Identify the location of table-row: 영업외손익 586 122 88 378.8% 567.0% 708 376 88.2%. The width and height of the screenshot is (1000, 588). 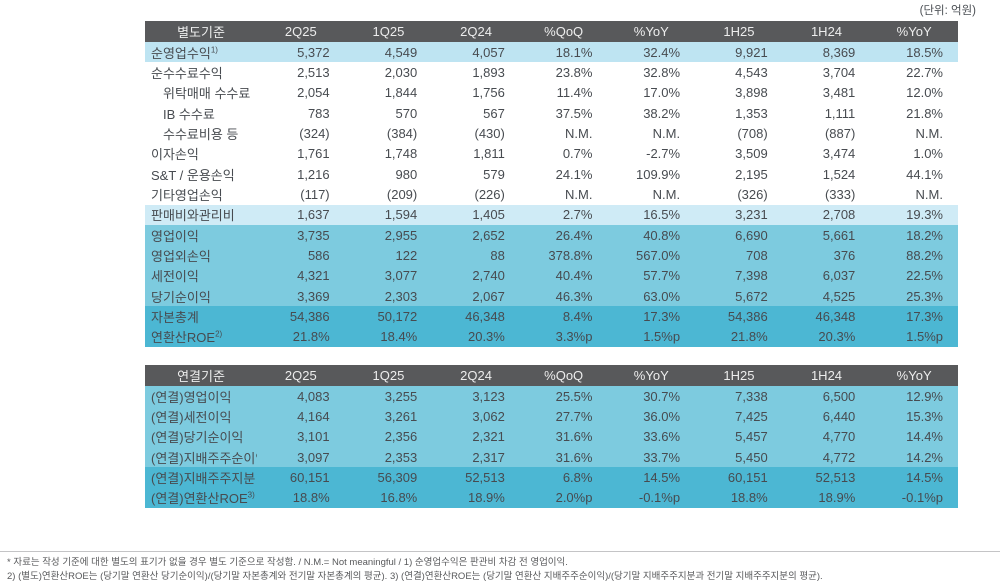
(551, 255).